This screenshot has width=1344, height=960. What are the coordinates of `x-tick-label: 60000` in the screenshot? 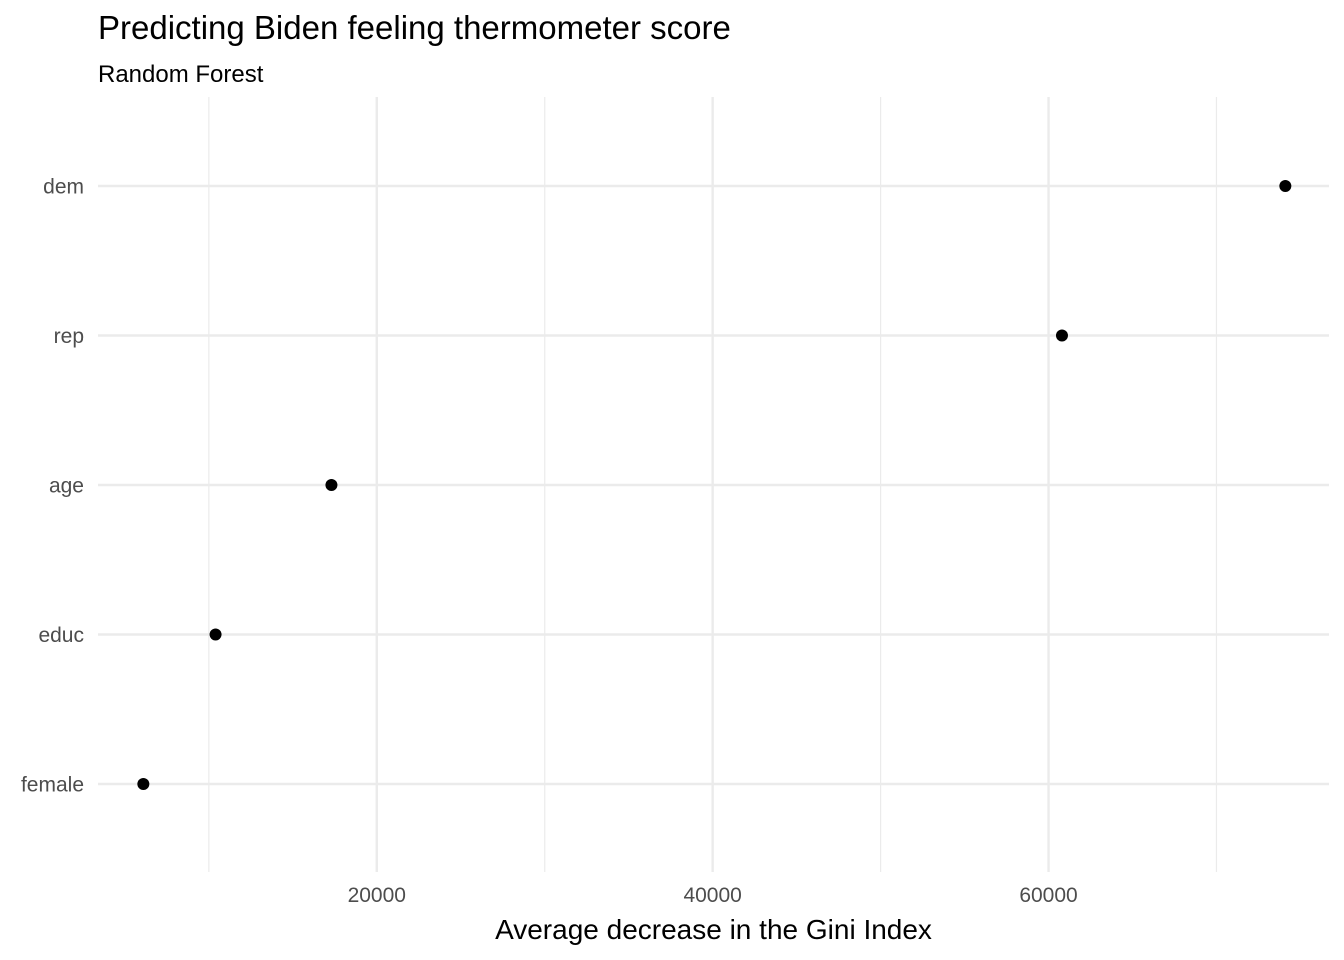 It's located at (1048, 895).